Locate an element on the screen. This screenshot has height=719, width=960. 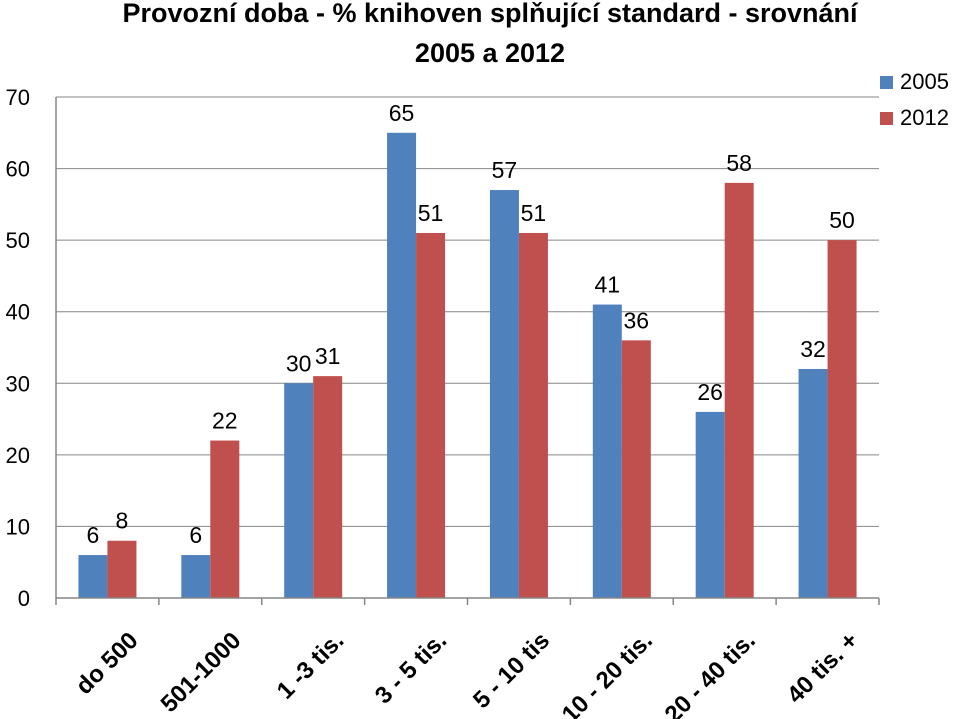
category-label-7: 40 tis. + is located at coordinates (823, 668).